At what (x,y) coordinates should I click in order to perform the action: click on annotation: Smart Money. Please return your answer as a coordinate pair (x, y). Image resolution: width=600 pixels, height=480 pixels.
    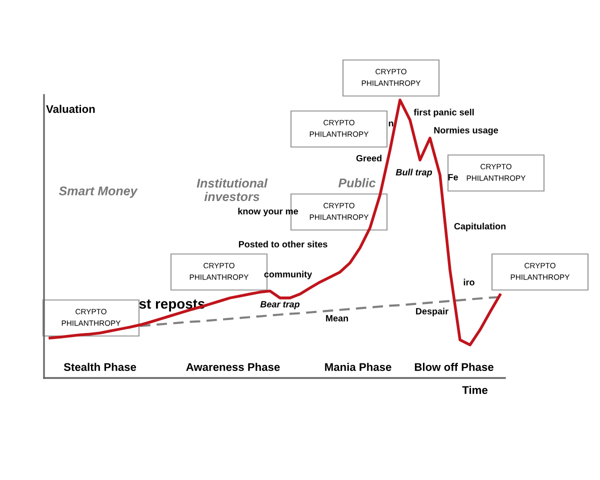
    Looking at the image, I should click on (98, 192).